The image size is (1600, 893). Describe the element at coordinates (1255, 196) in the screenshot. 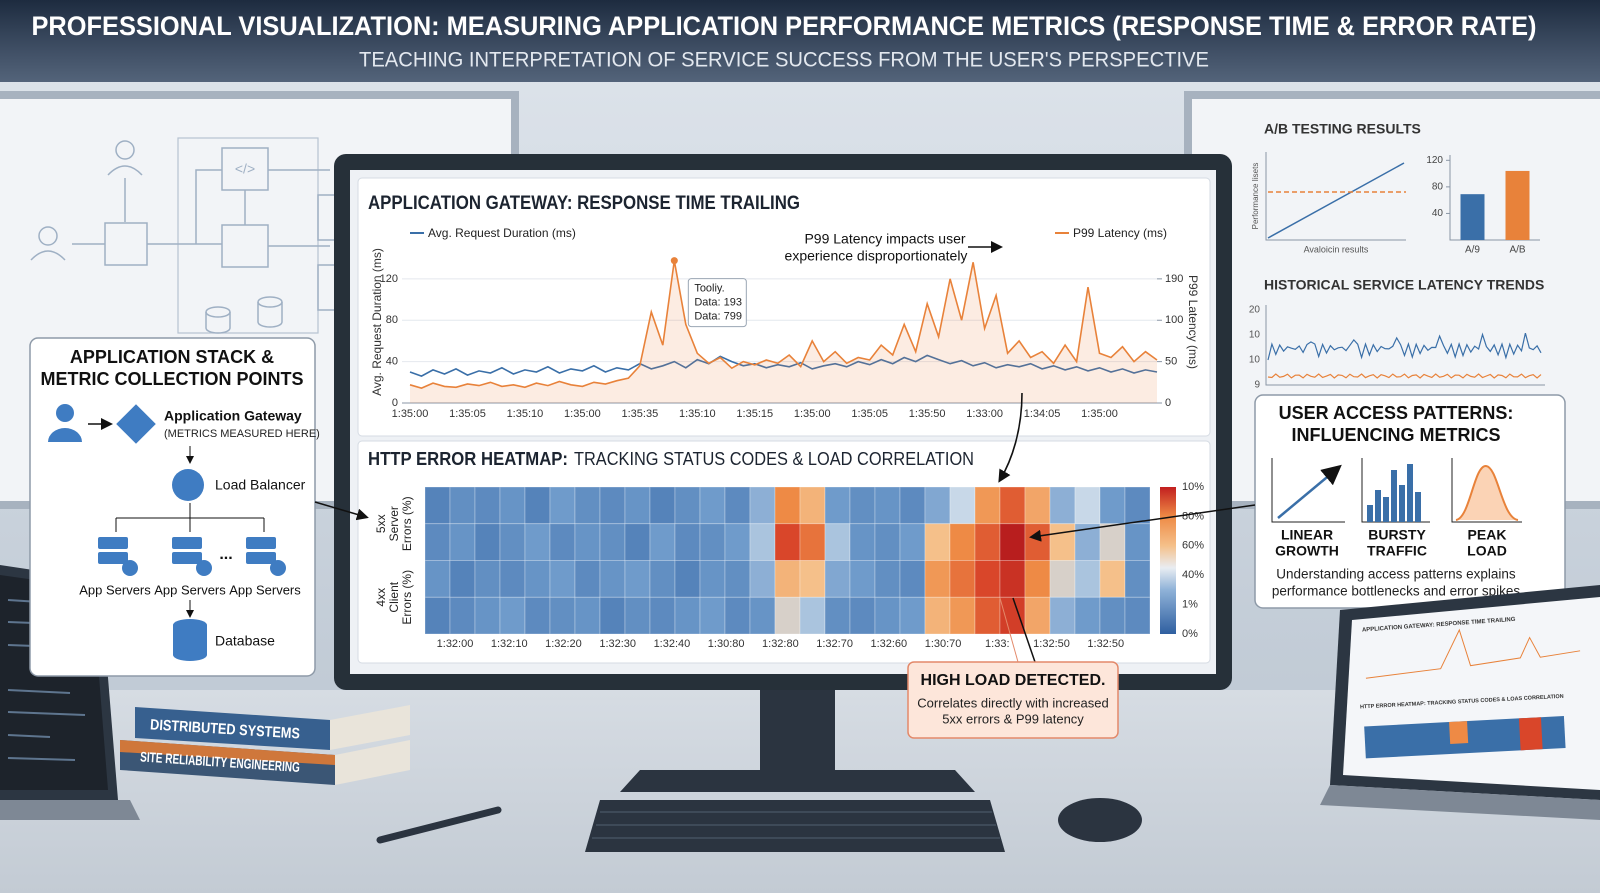

I see `y-axis-label: Performance Iisets` at that location.